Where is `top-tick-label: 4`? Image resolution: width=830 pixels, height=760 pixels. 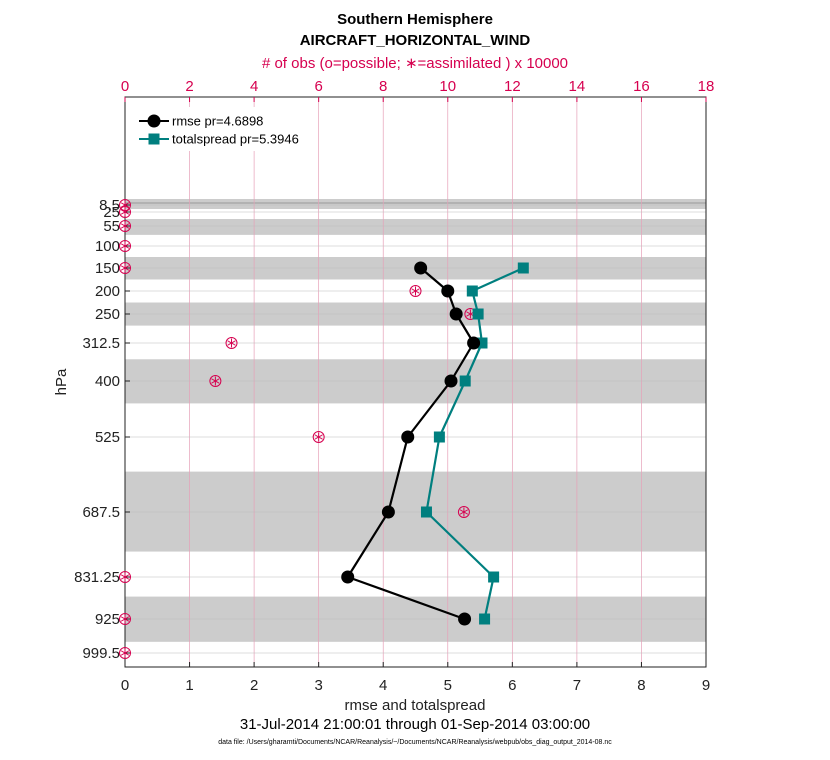 top-tick-label: 4 is located at coordinates (254, 86).